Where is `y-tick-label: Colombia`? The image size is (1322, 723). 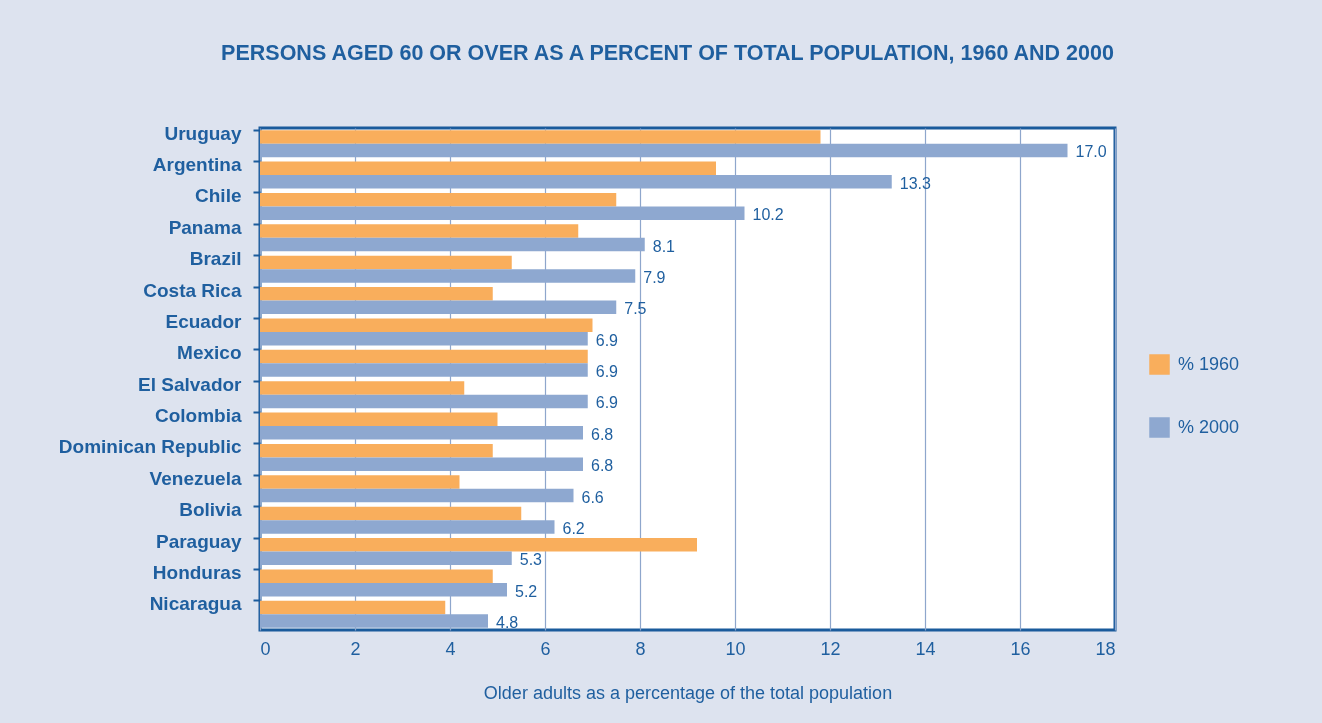
y-tick-label: Colombia is located at coordinates (198, 416).